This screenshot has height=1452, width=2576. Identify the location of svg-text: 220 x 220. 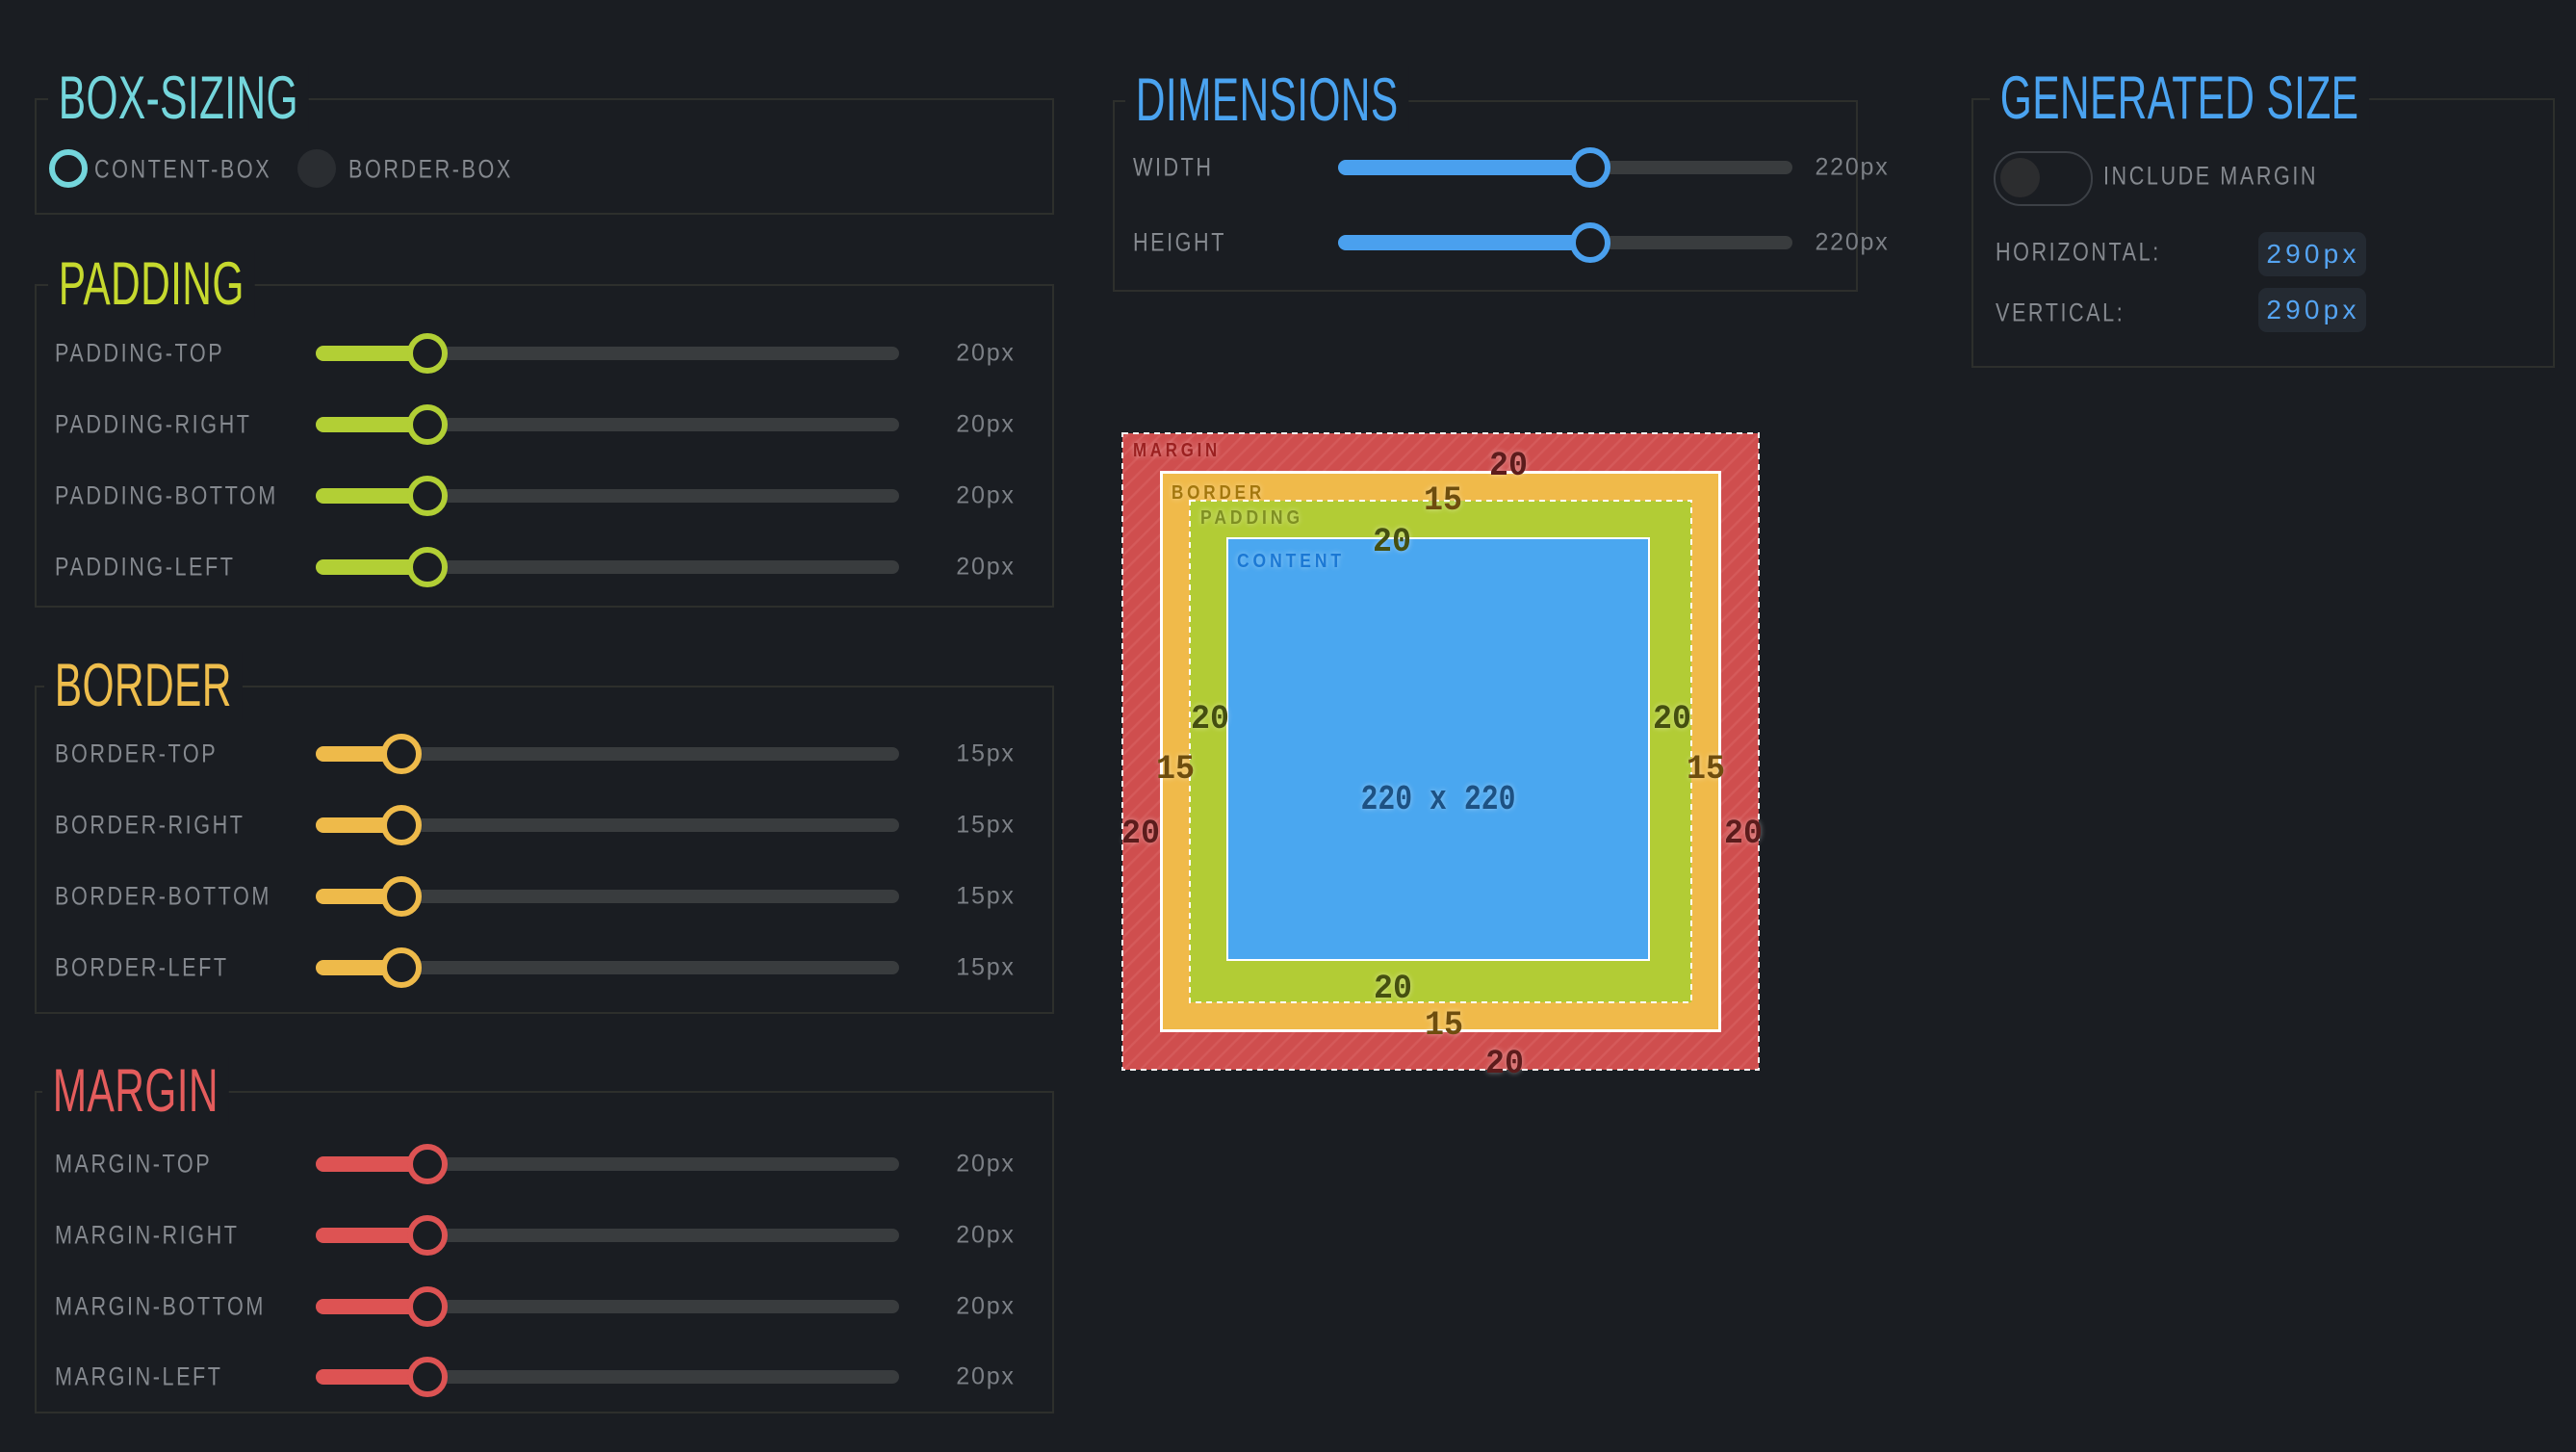
(1439, 799).